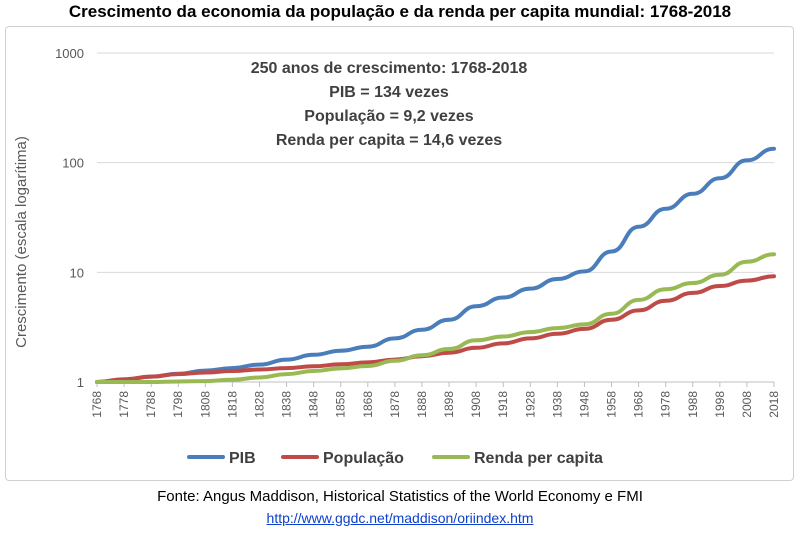 This screenshot has height=534, width=800. Describe the element at coordinates (449, 404) in the screenshot. I see `x-tick-label: 1898` at that location.